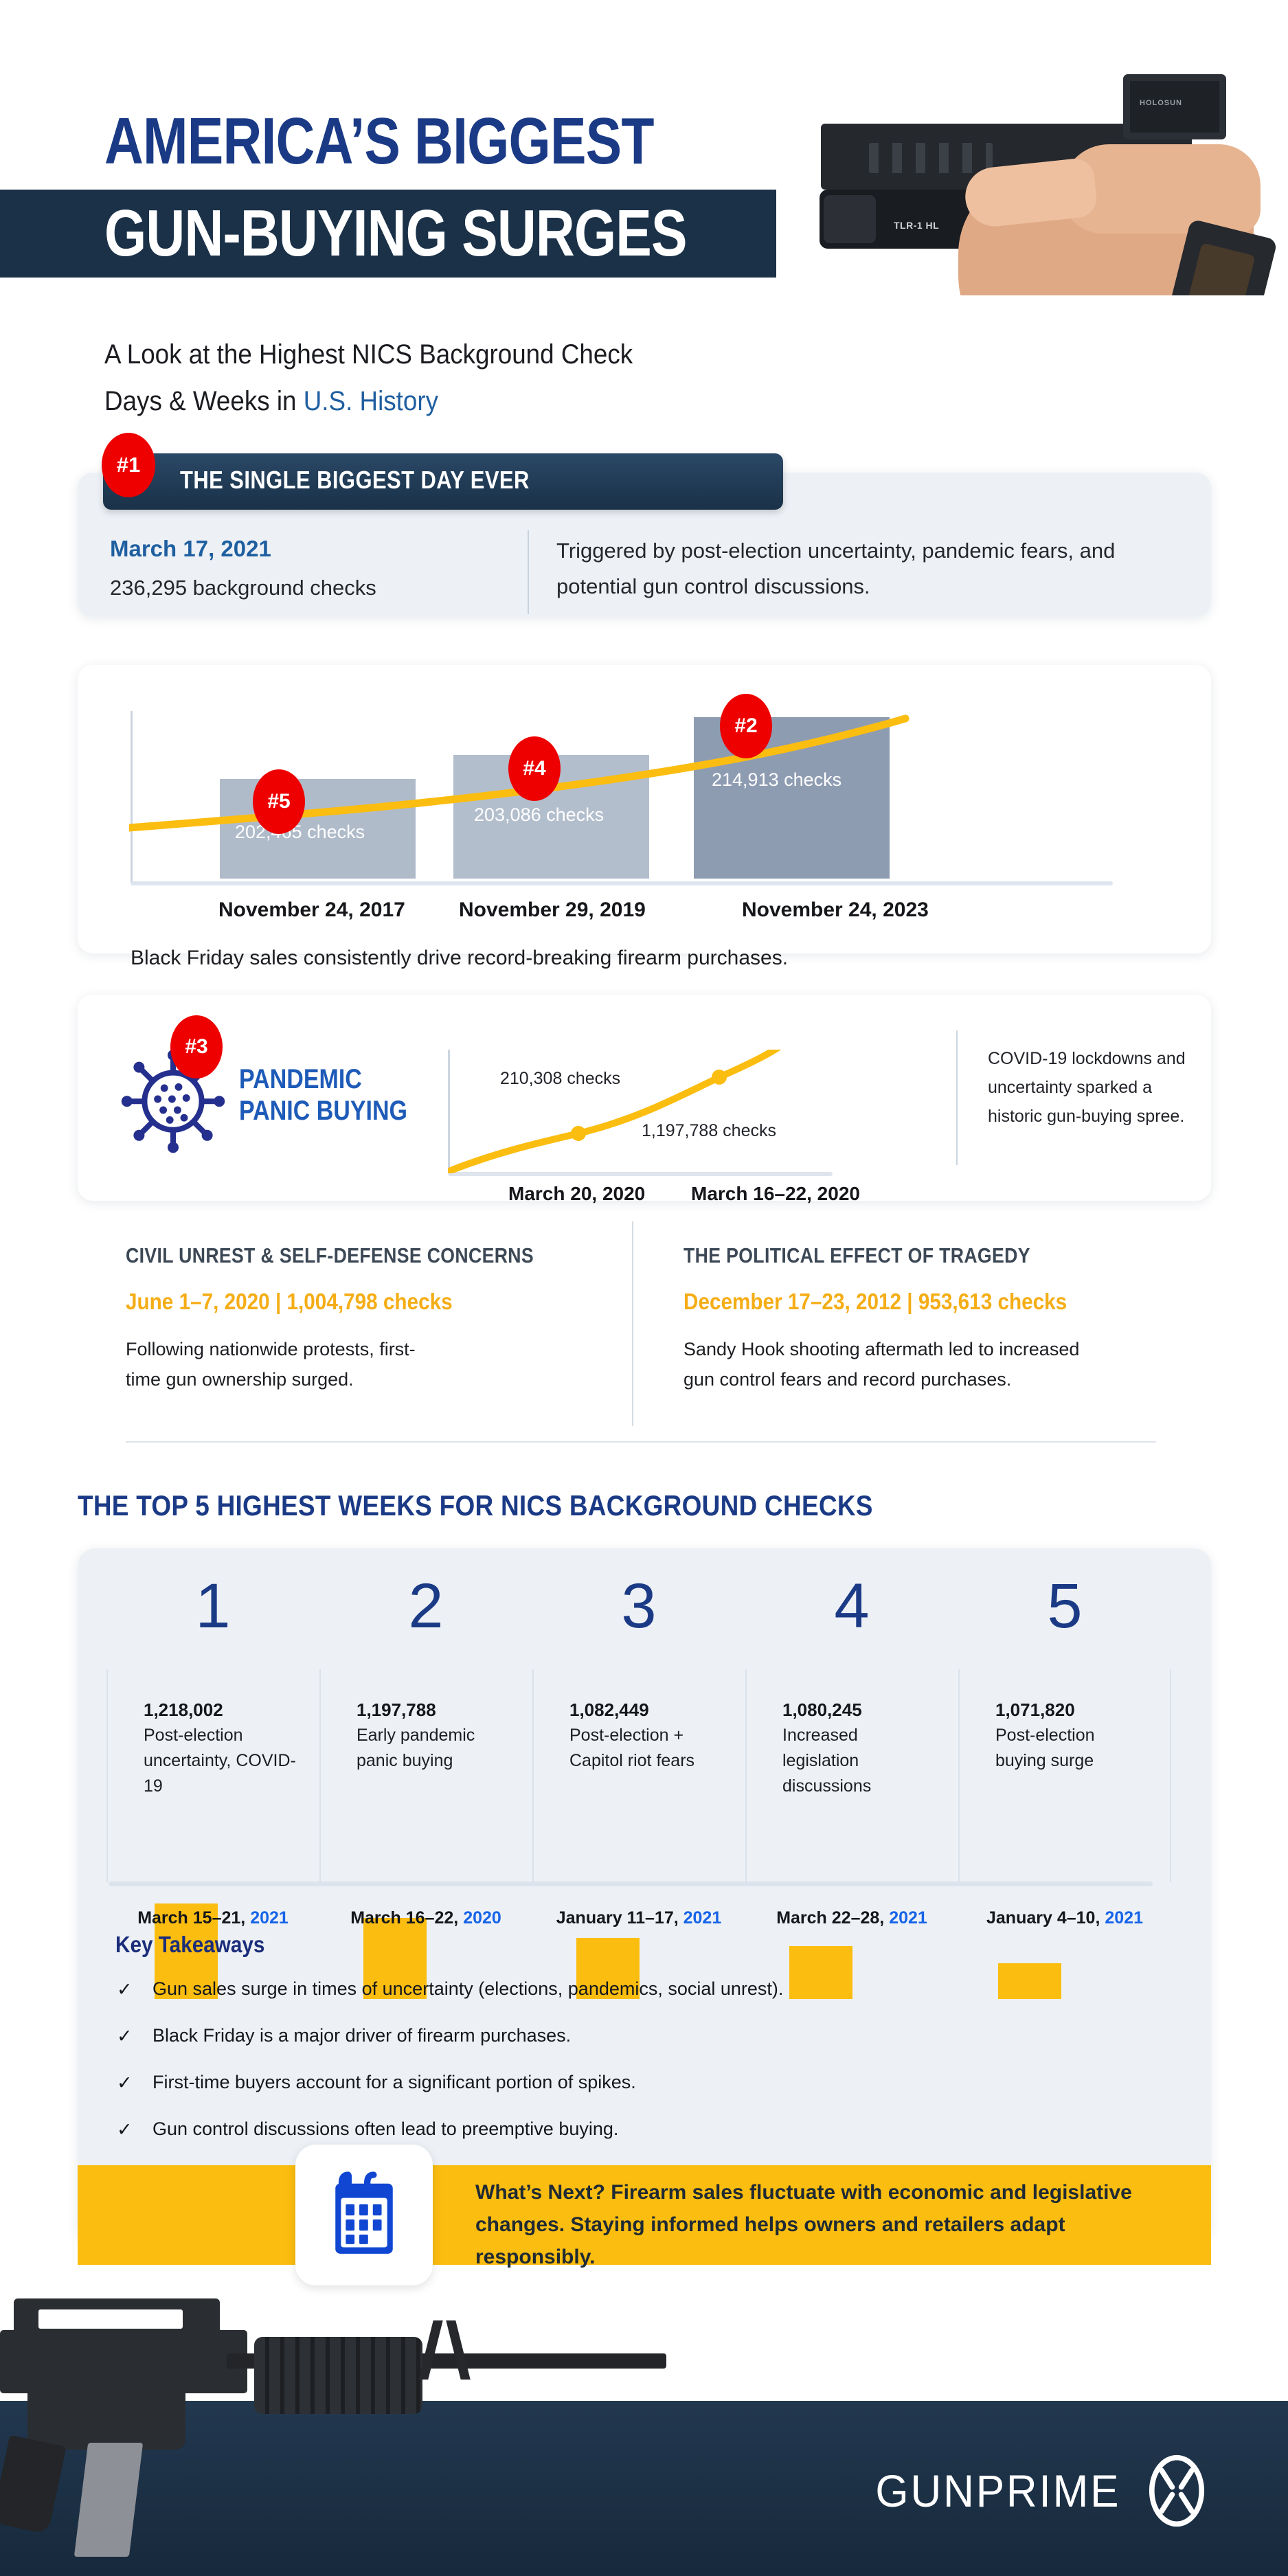  I want to click on bar-value-2017: 202,465 checks, so click(300, 832).